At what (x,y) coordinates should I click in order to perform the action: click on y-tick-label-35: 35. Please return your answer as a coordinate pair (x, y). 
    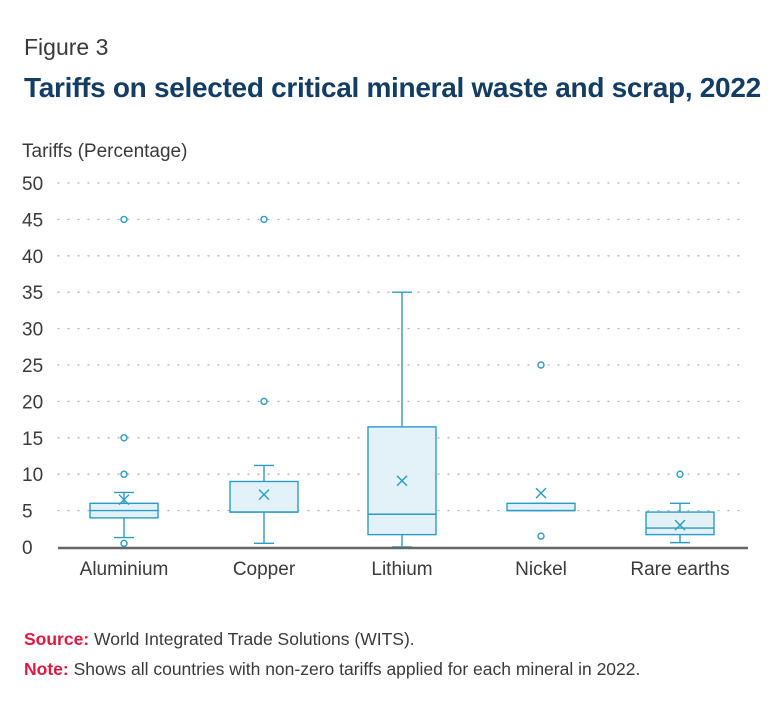
    Looking at the image, I should click on (32, 293).